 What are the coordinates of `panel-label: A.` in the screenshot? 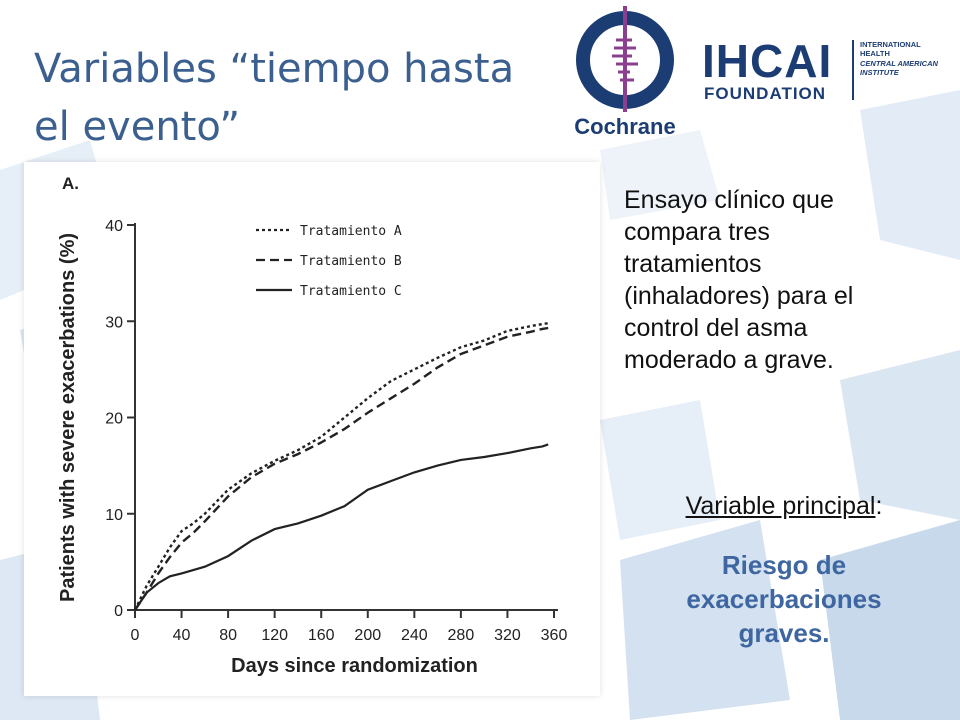 It's located at (70, 183).